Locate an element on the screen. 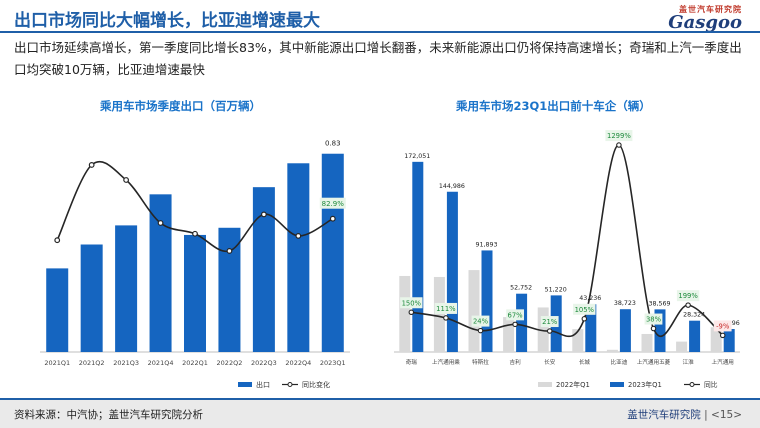  yoy-point-2021Q2 is located at coordinates (91, 165).